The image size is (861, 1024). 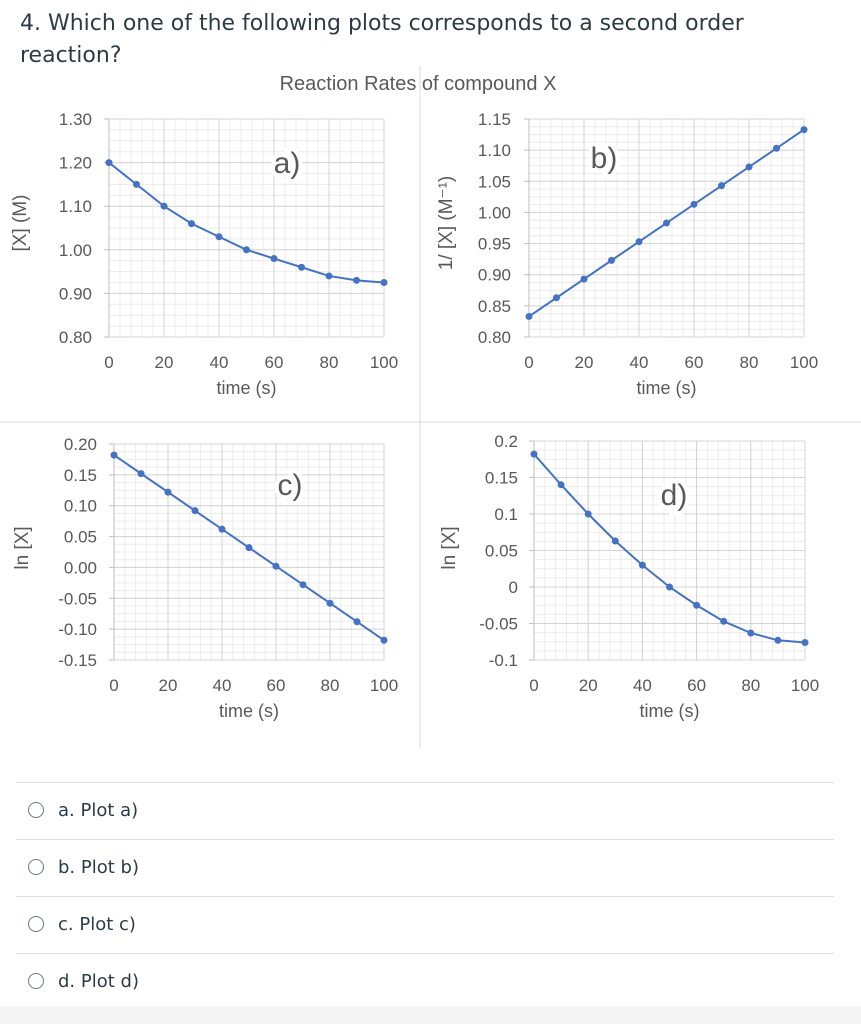 I want to click on y-tick-label: 0.80, so click(x=75, y=337).